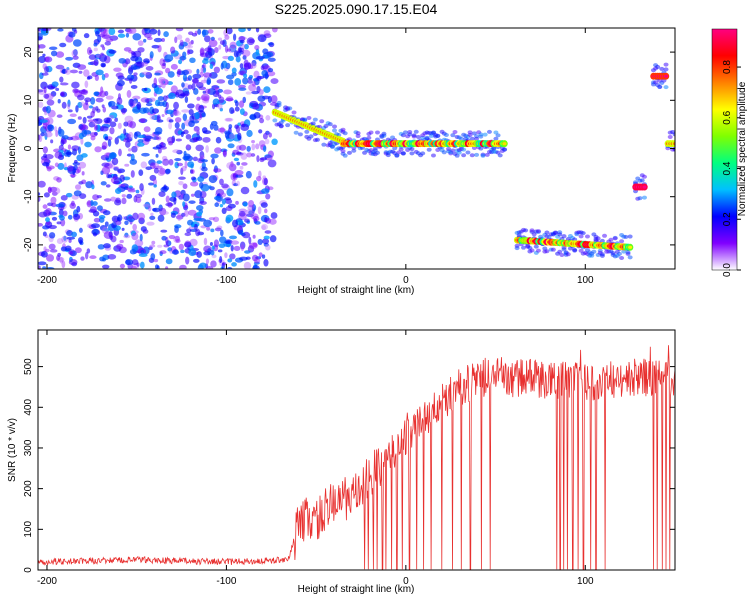 The image size is (750, 600). Describe the element at coordinates (226, 581) in the screenshot. I see `x-tick-label: -100` at that location.